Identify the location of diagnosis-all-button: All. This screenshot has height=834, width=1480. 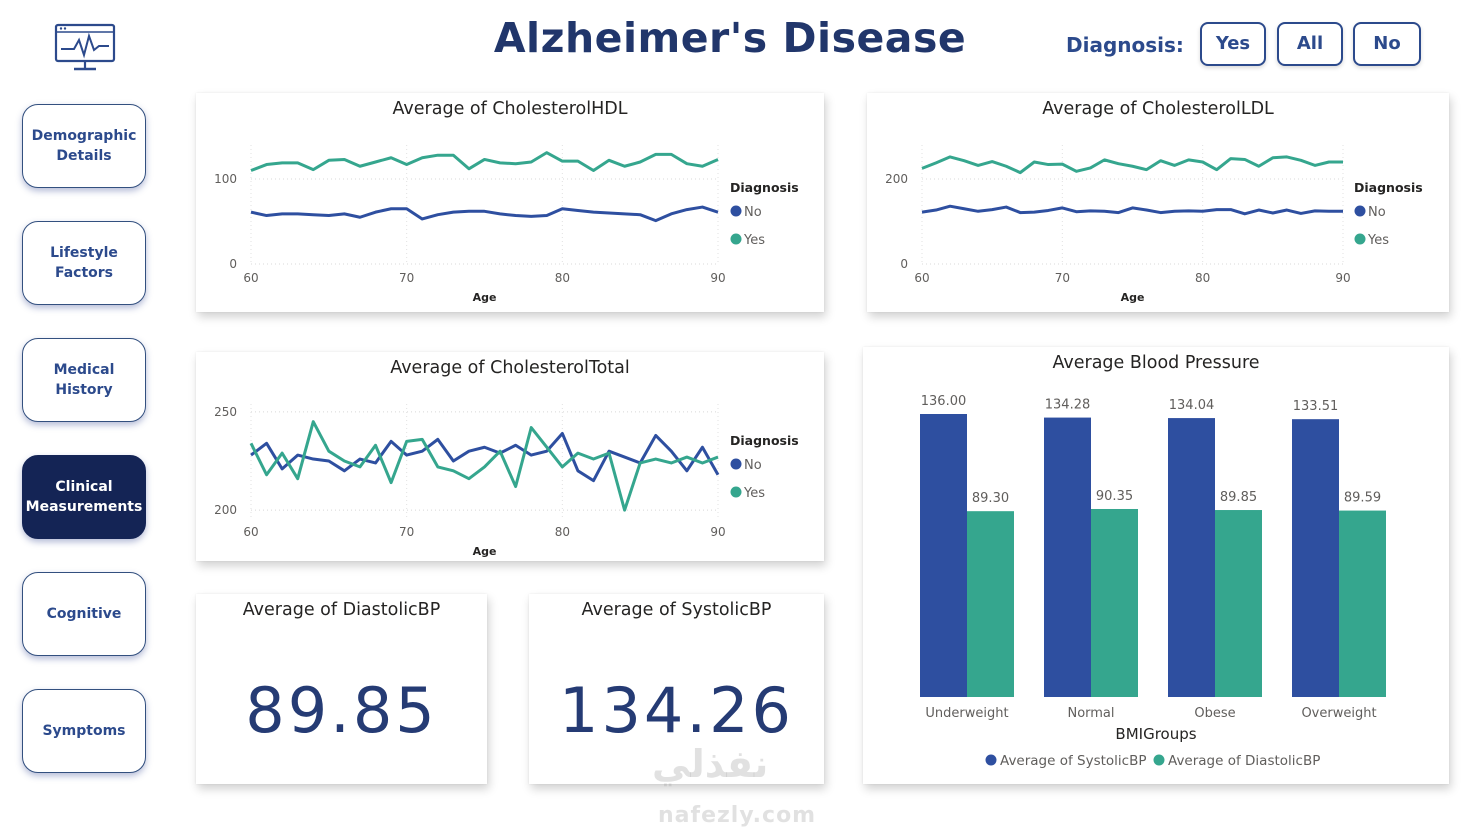
(1310, 44).